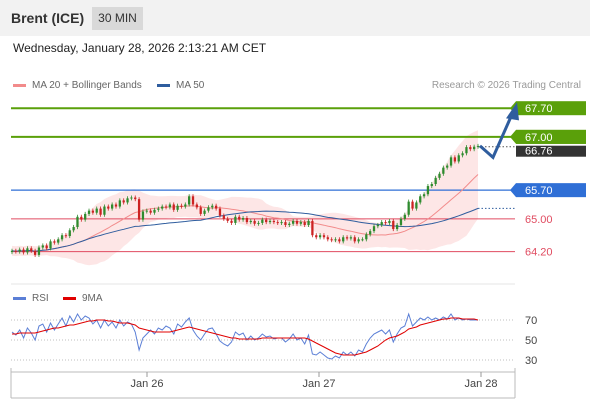 Image resolution: width=590 pixels, height=400 pixels. What do you see at coordinates (31, 298) in the screenshot?
I see `legend-rsi: RSI` at bounding box center [31, 298].